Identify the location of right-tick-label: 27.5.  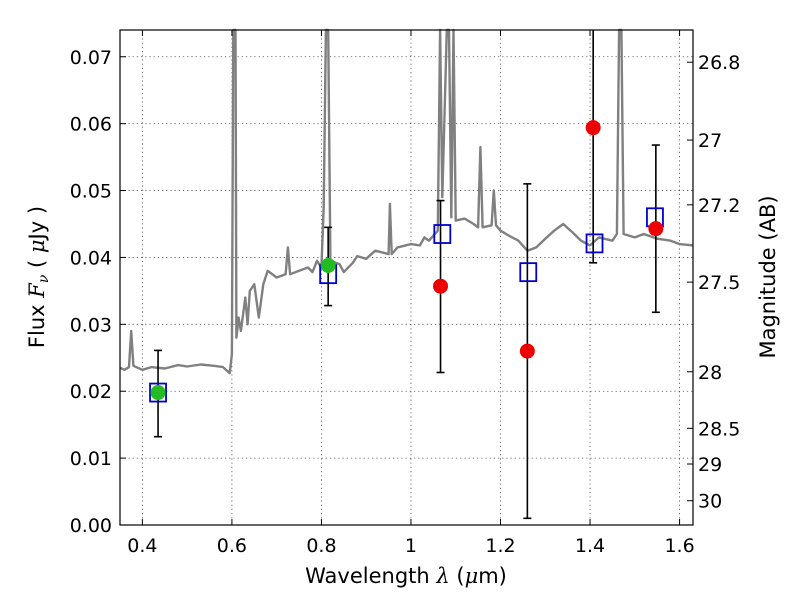
(719, 283).